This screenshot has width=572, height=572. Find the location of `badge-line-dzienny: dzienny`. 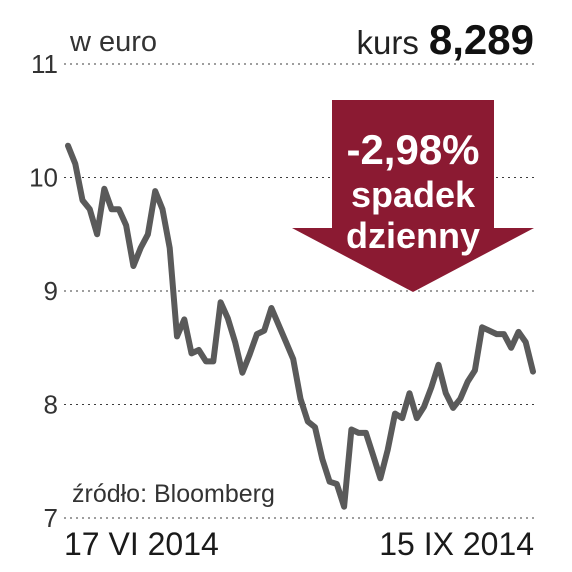

badge-line-dzienny: dzienny is located at coordinates (413, 235).